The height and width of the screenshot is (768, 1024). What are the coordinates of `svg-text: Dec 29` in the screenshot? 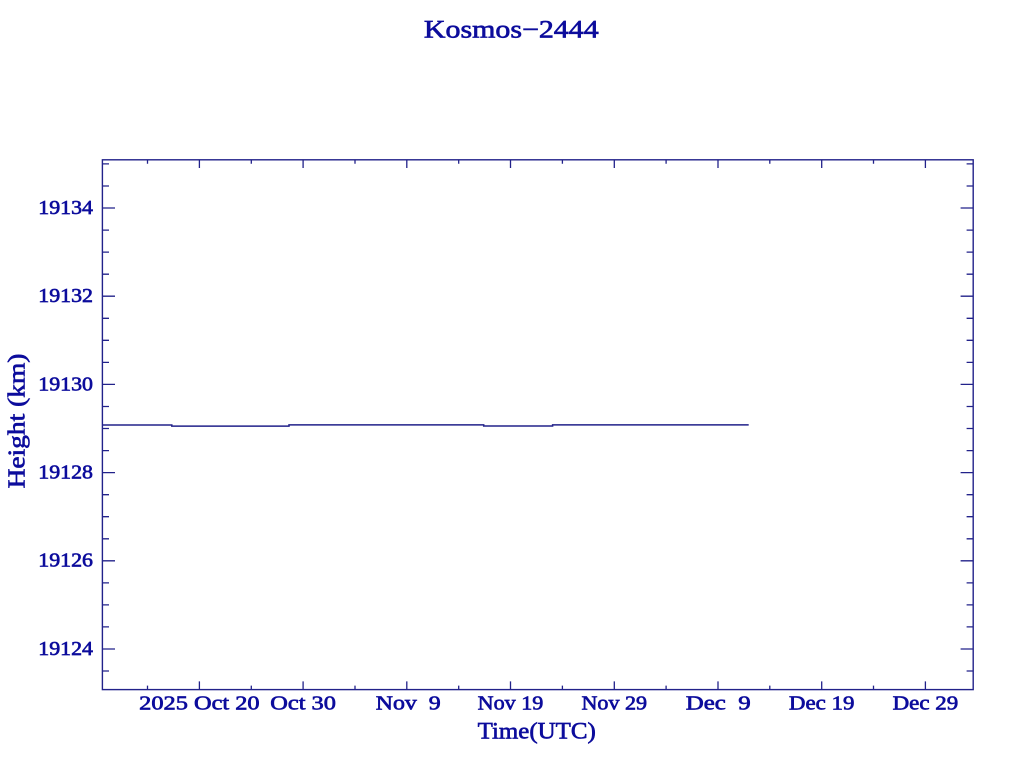 It's located at (926, 704).